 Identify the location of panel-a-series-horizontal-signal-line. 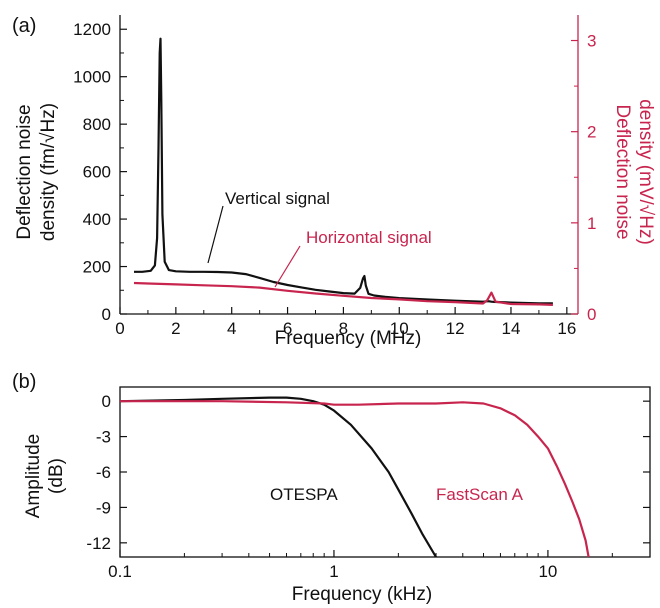
(343, 293).